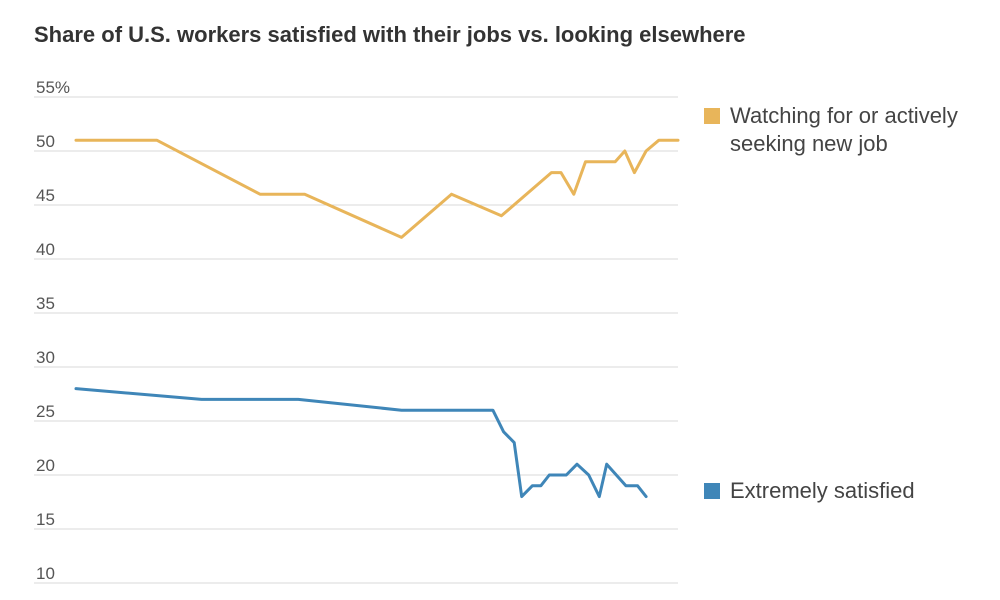 The height and width of the screenshot is (600, 1000). I want to click on y-tick-label-20: 20, so click(45, 465).